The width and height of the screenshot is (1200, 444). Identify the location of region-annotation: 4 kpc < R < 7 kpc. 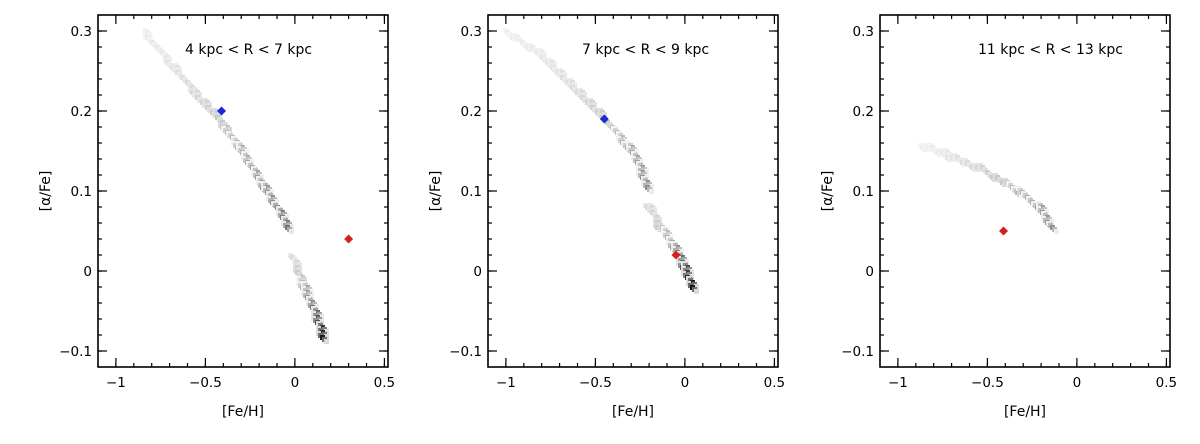
(248, 50).